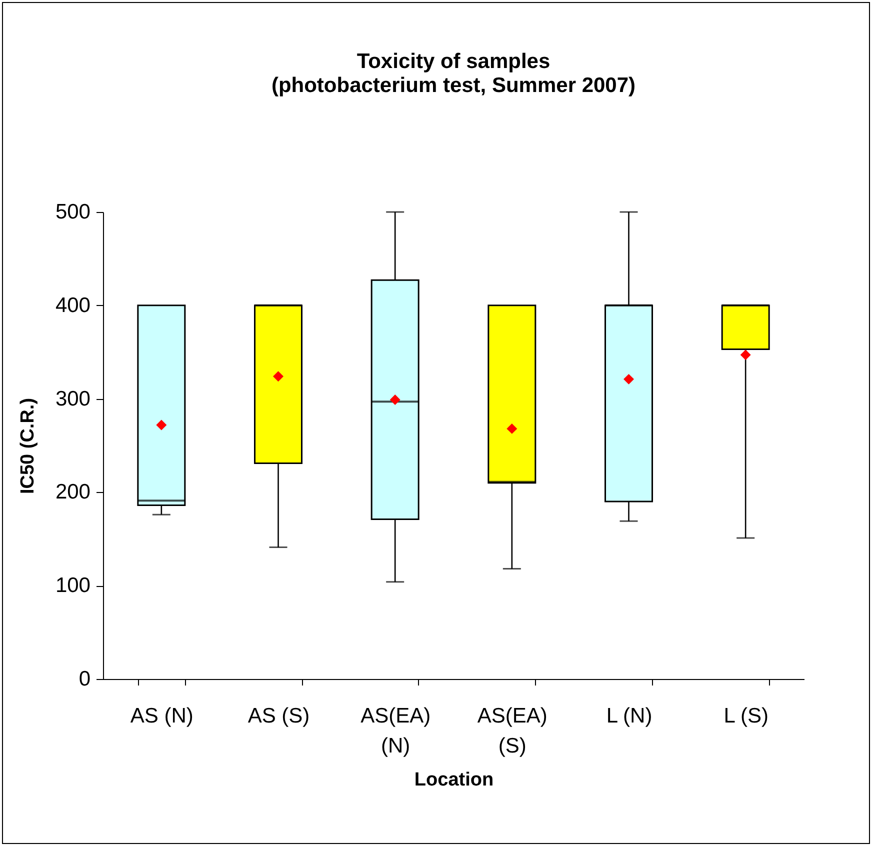 The width and height of the screenshot is (876, 849). What do you see at coordinates (72, 492) in the screenshot?
I see `y-tick-label: 200` at bounding box center [72, 492].